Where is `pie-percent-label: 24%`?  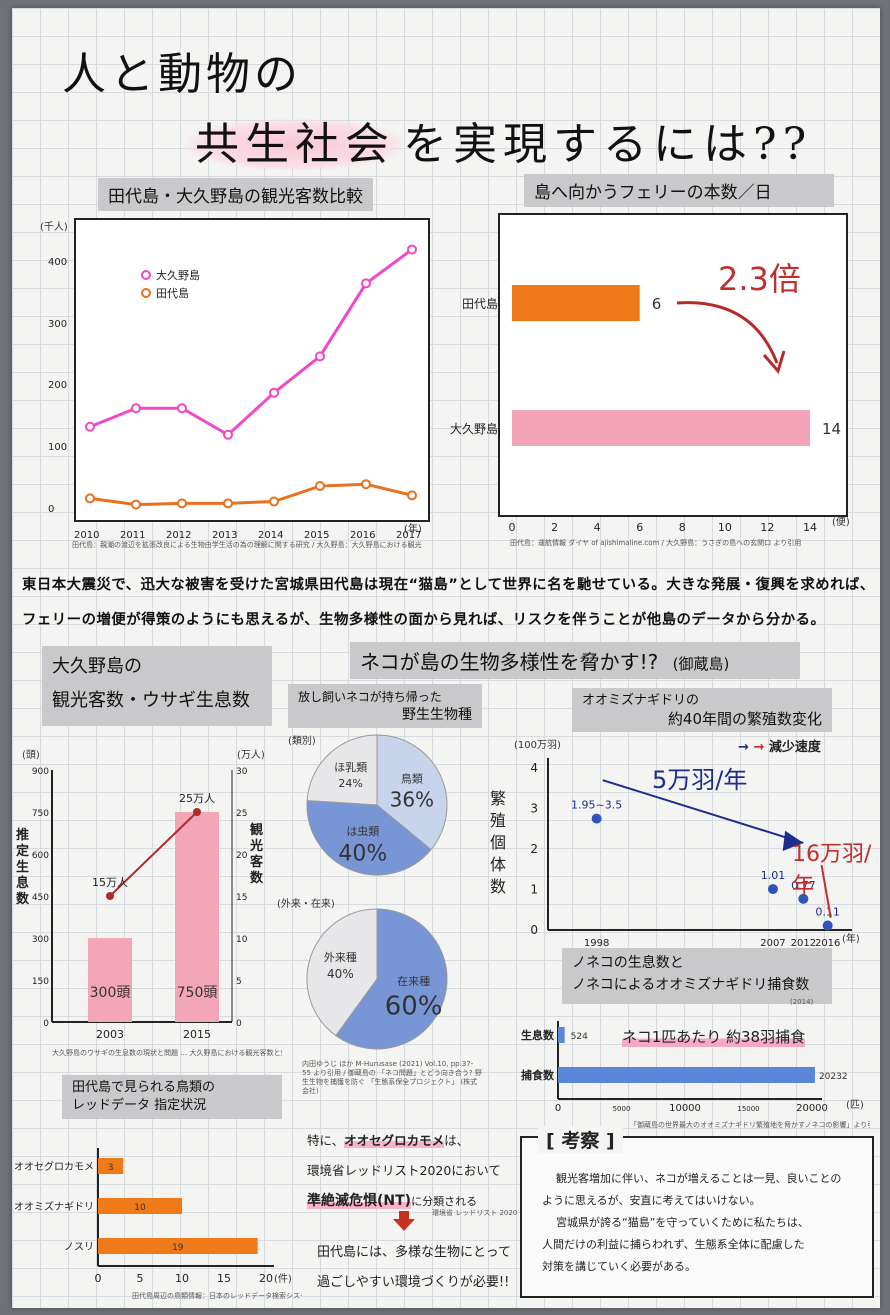 pie-percent-label: 24% is located at coordinates (350, 783).